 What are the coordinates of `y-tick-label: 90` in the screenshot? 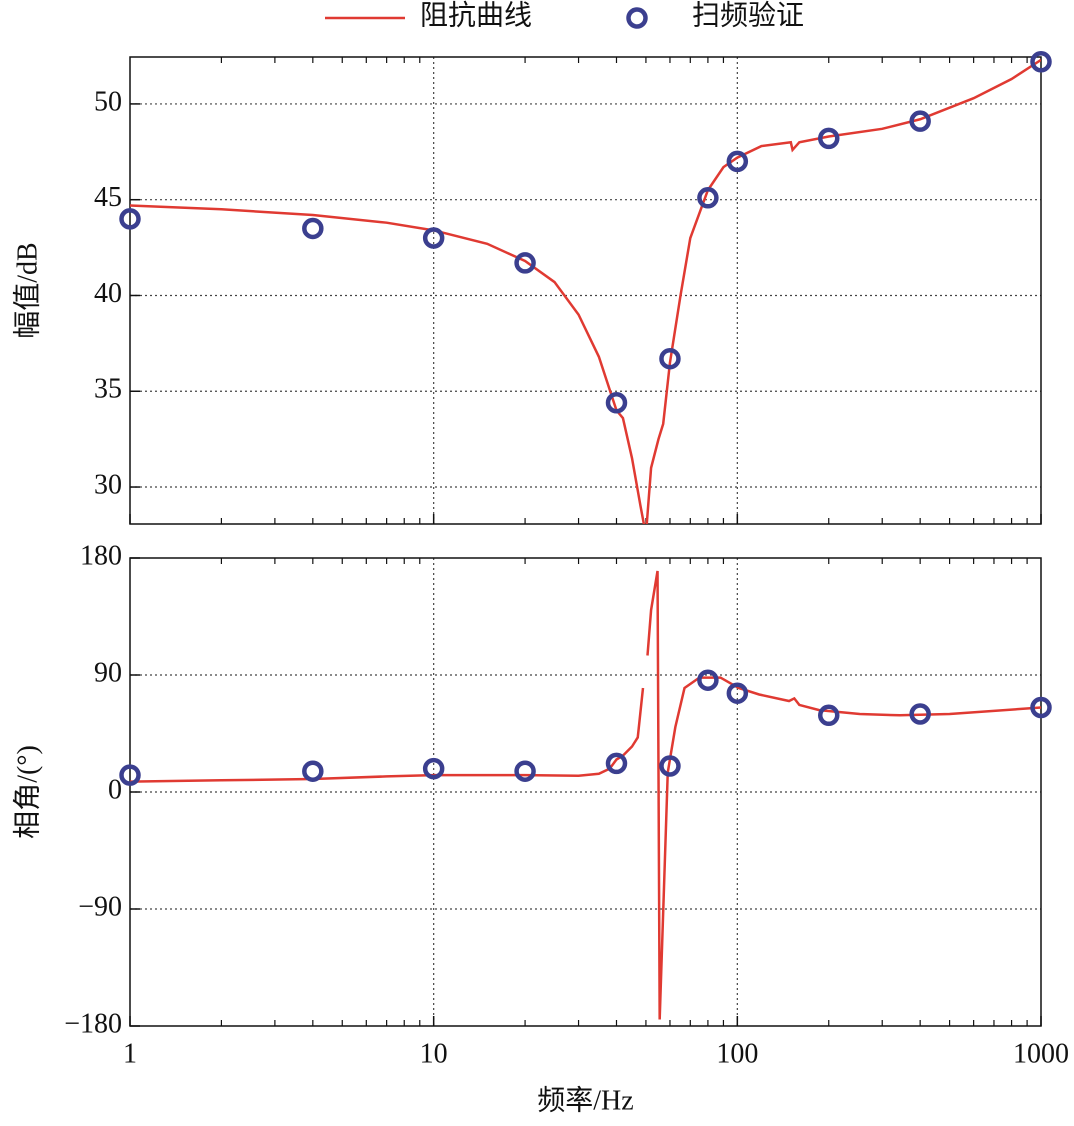 It's located at (108, 672).